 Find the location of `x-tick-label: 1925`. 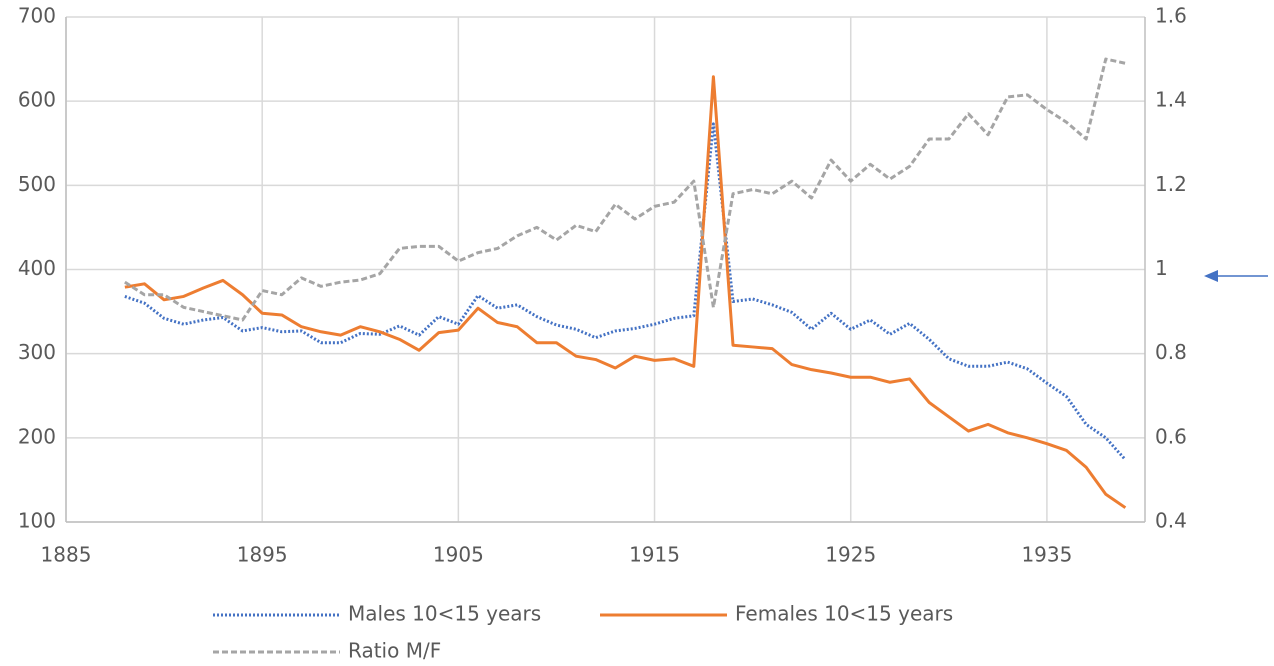

x-tick-label: 1925 is located at coordinates (850, 555).